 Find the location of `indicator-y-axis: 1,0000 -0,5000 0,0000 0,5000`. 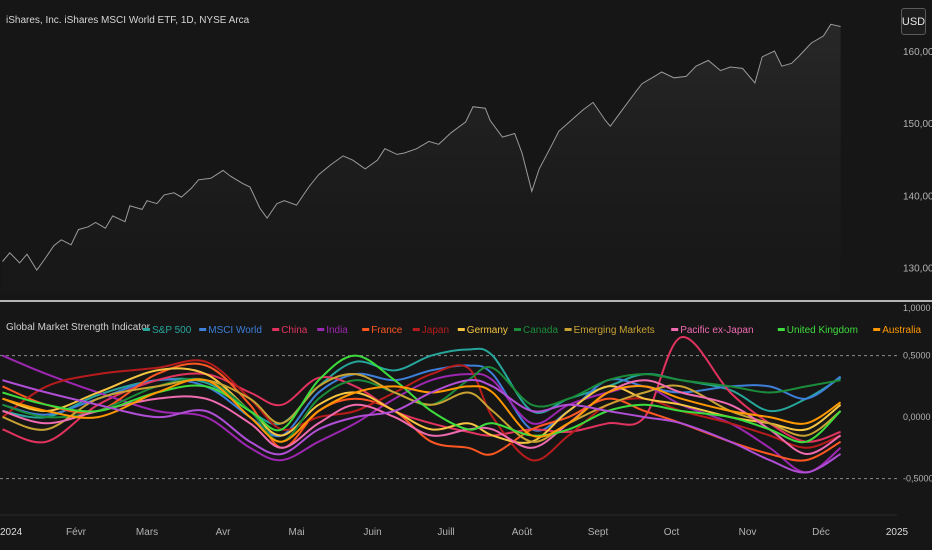

indicator-y-axis: 1,0000 -0,5000 0,0000 0,5000 is located at coordinates (917, 393).